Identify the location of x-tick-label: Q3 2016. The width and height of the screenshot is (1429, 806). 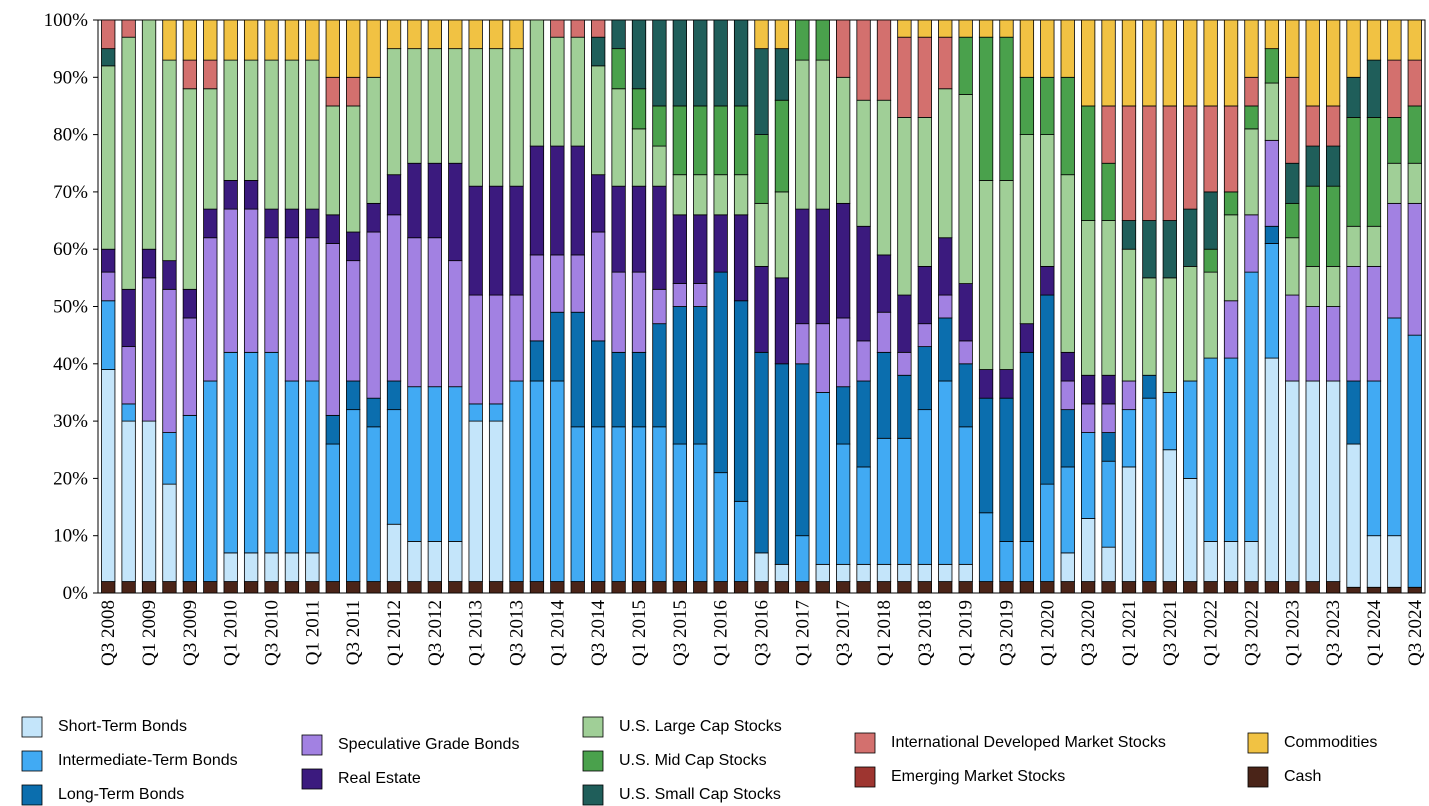
(762, 633).